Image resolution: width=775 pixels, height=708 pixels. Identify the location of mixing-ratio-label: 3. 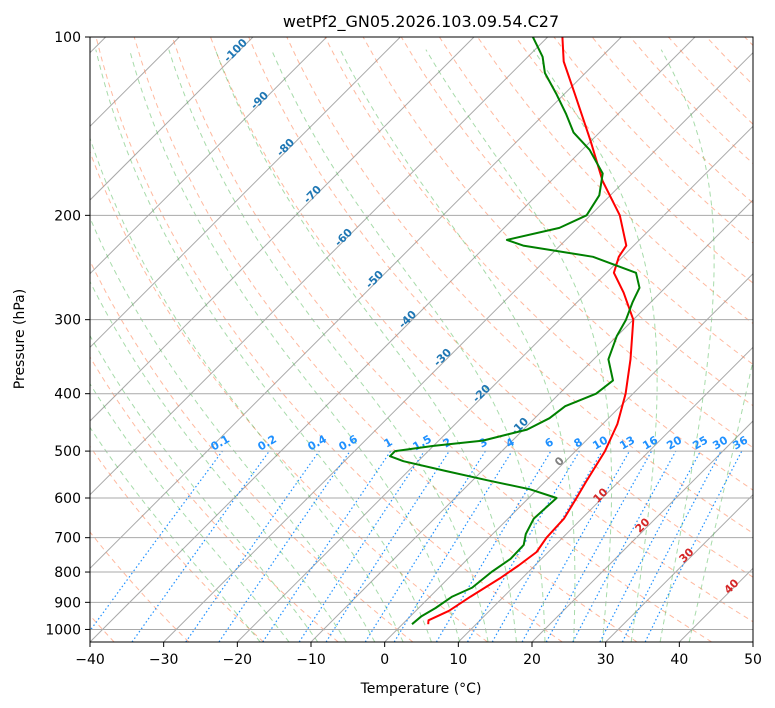
(483, 442).